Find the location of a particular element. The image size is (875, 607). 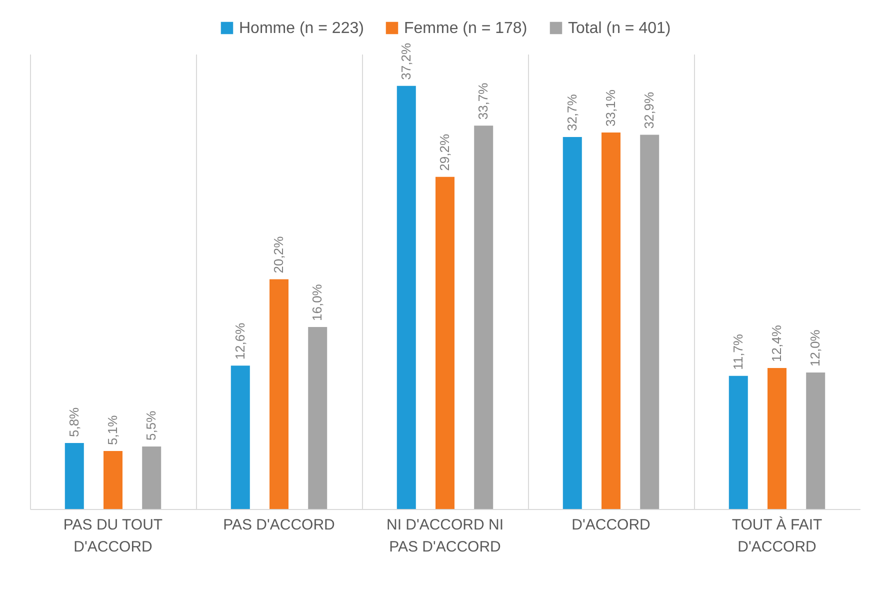

data-label: 5,8% is located at coordinates (74, 422).